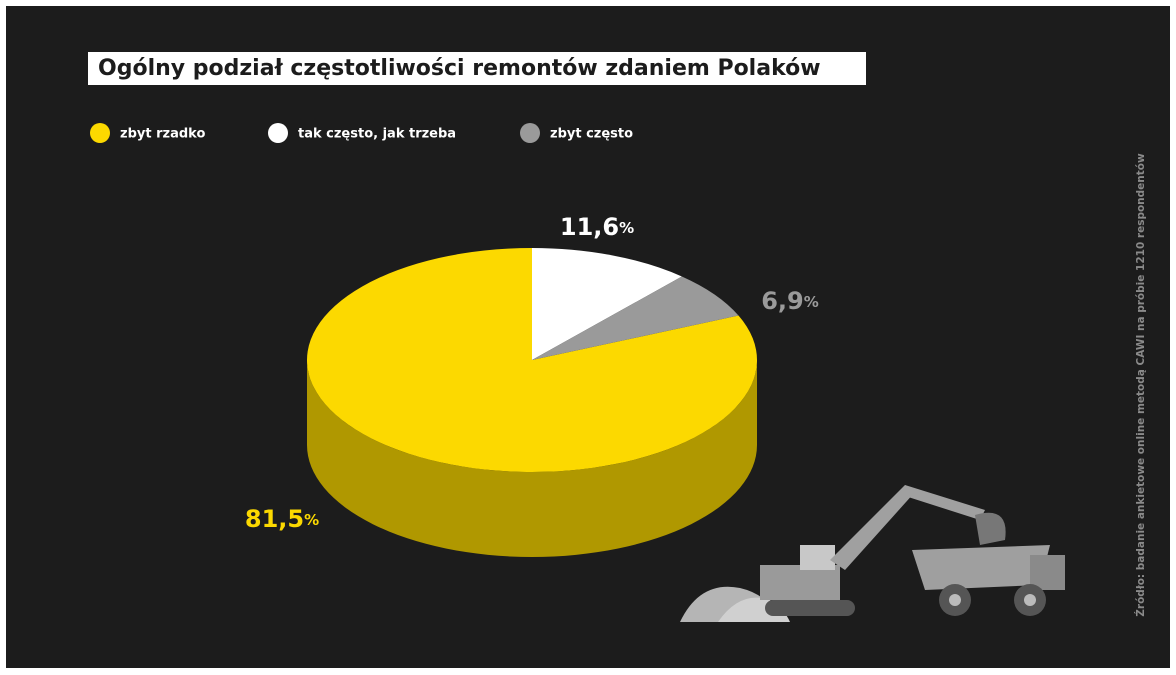 This screenshot has width=1176, height=675. Describe the element at coordinates (532, 458) in the screenshot. I see `slice-side` at that location.